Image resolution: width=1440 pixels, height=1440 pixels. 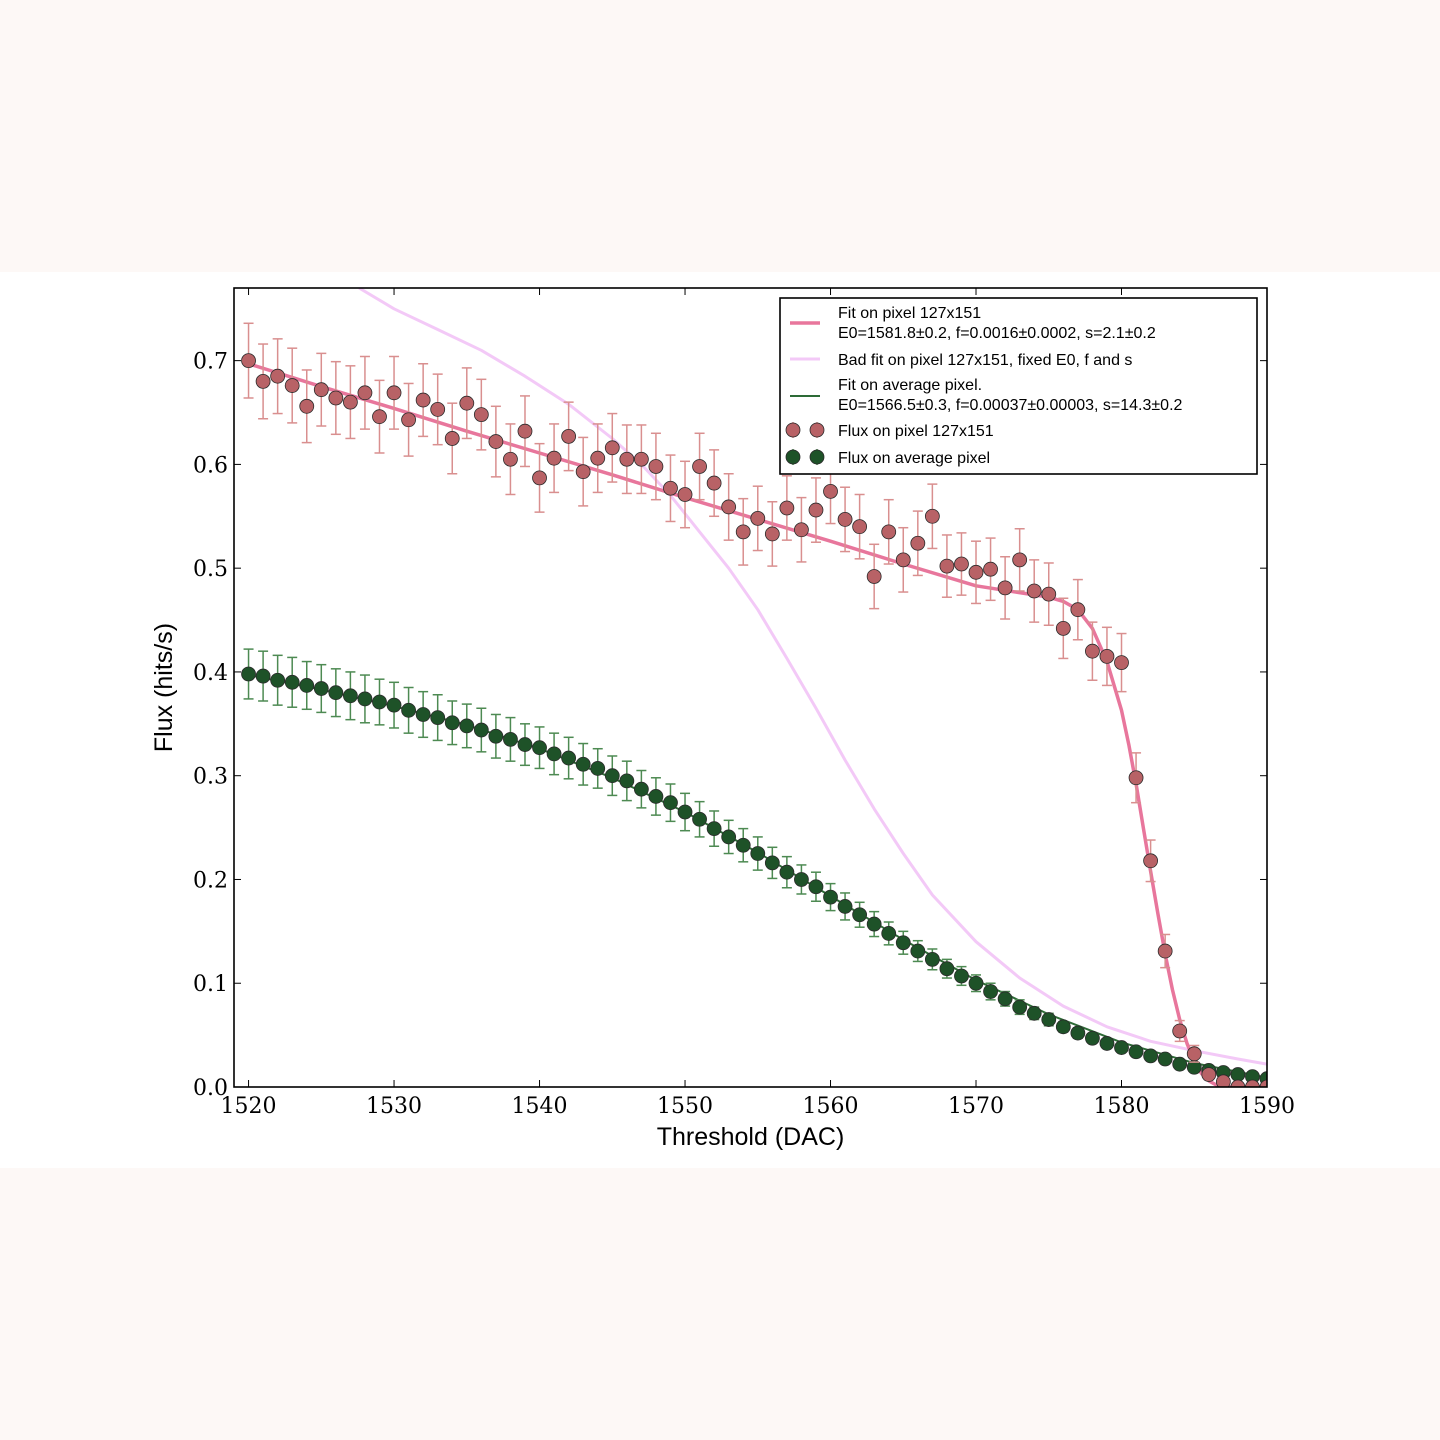 I want to click on y-tick-label: 0.5, so click(x=210, y=569).